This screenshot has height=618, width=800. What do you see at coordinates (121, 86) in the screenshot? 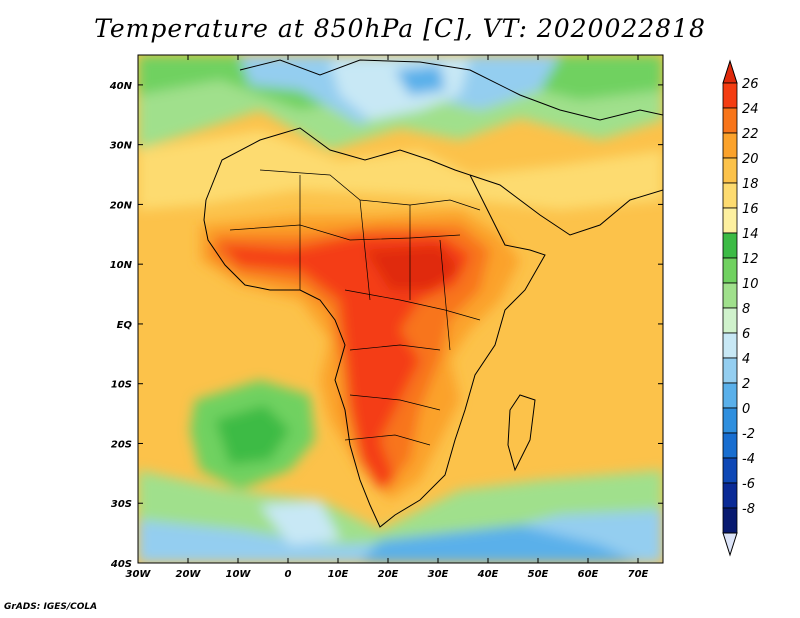
I see `lat-tick-label: 40N` at bounding box center [121, 86].